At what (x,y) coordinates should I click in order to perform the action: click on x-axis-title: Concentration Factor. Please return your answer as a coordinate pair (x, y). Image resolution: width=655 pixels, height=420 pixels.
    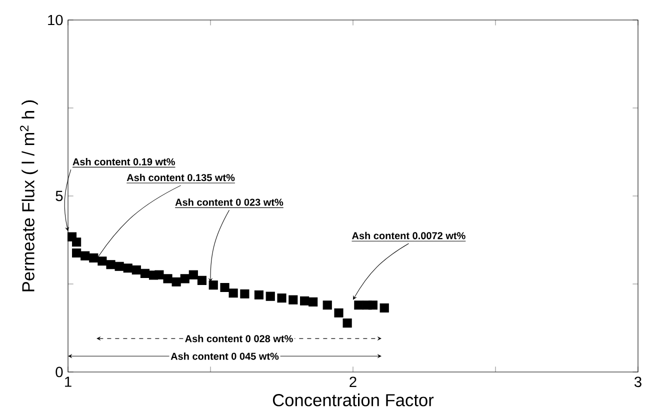
    Looking at the image, I should click on (353, 400).